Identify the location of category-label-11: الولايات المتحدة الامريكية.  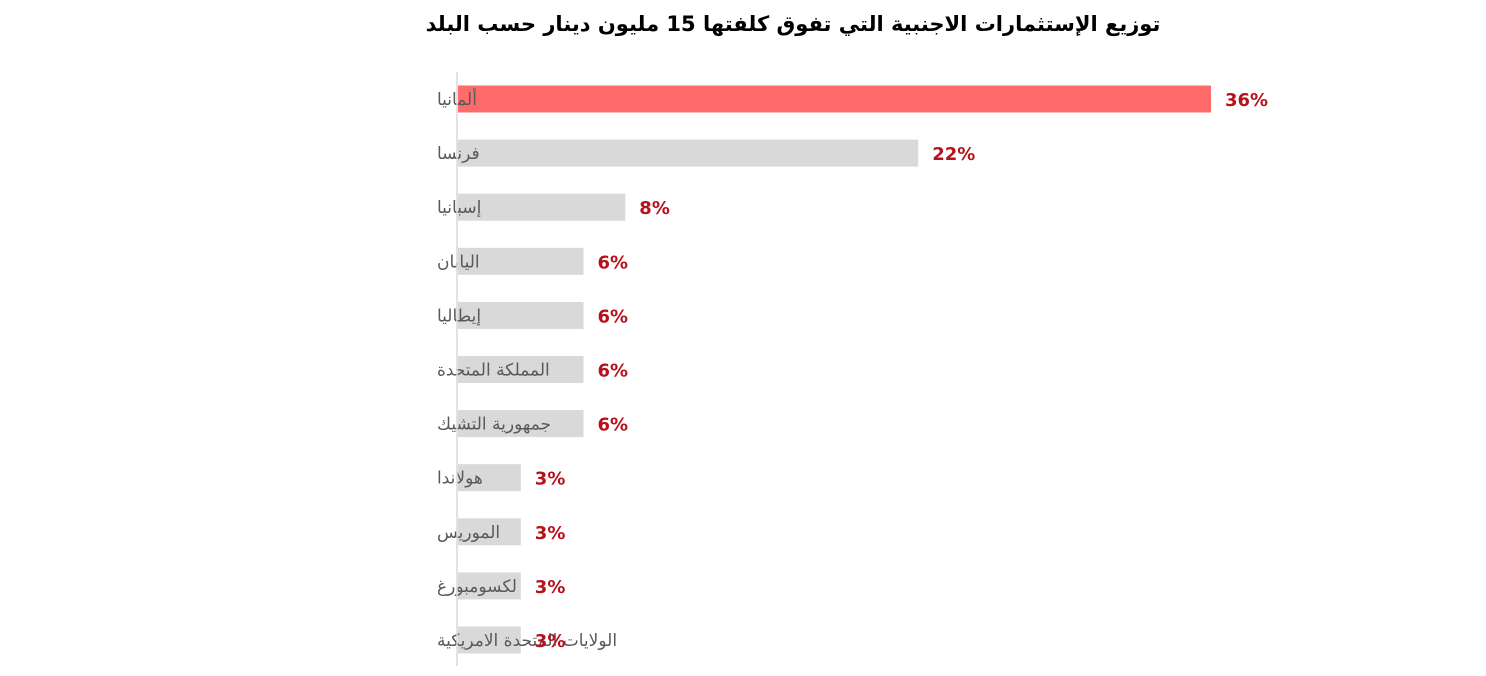
(527, 641).